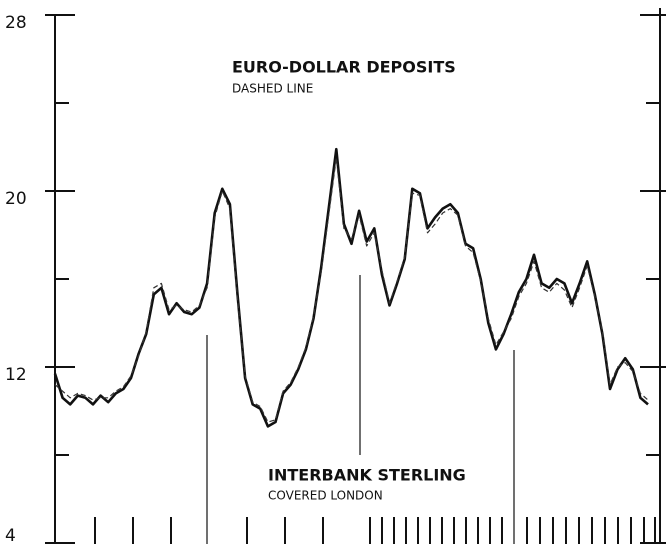  Describe the element at coordinates (16, 23) in the screenshot. I see `y-tick-label: 28` at that location.